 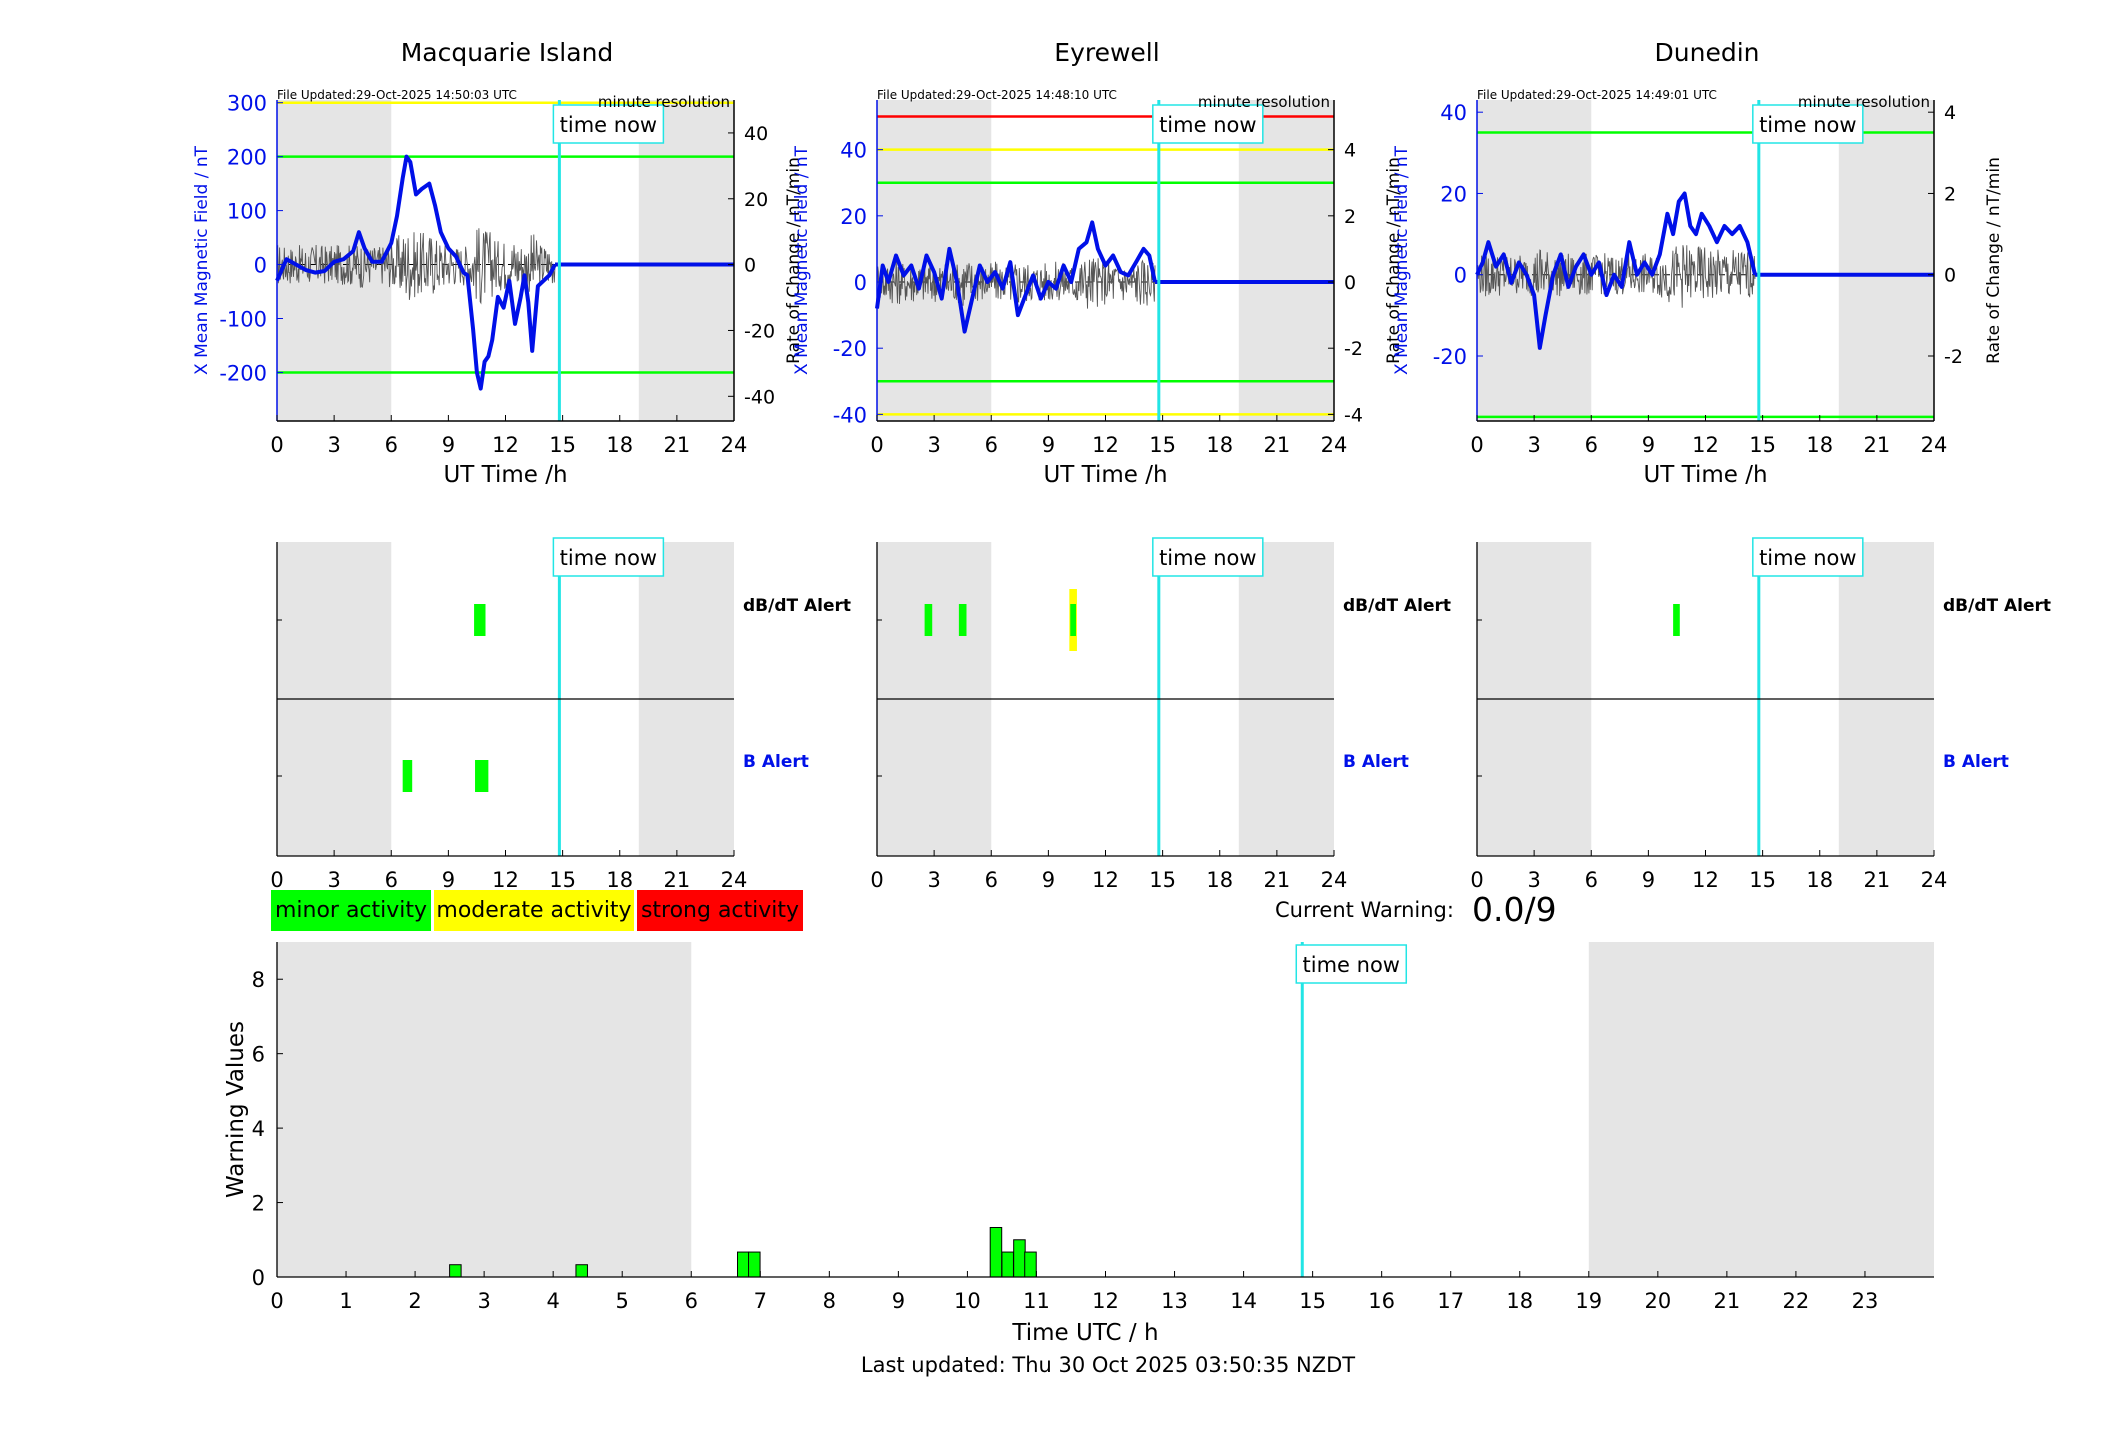 What do you see at coordinates (351, 910) in the screenshot?
I see `legend-minor-activity: minor activity` at bounding box center [351, 910].